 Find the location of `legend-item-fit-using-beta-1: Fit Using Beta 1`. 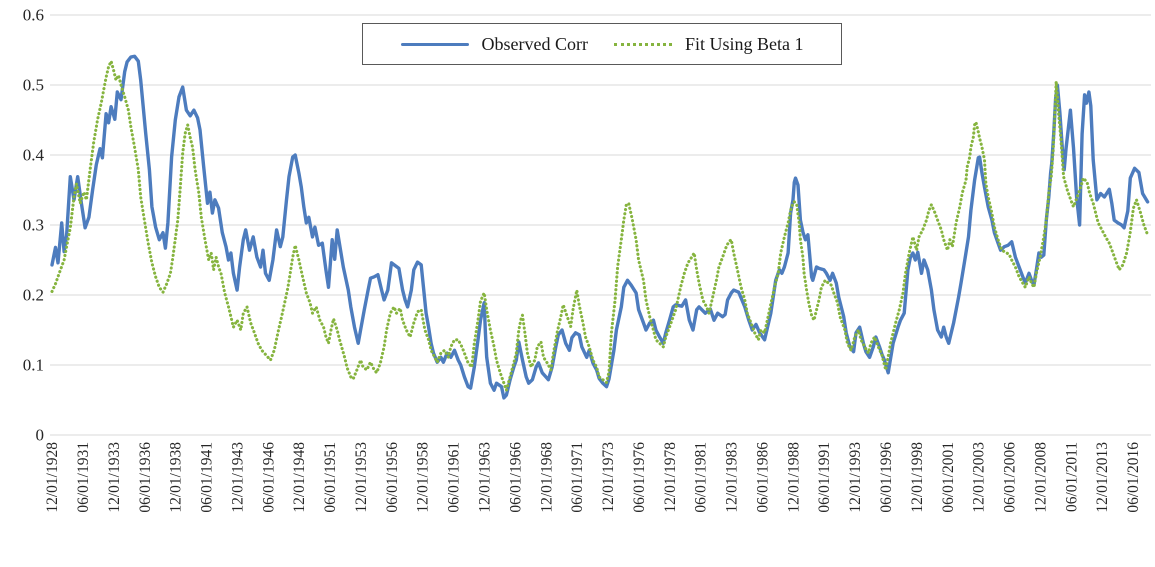

legend-item-fit-using-beta-1: Fit Using Beta 1 is located at coordinates (708, 44).